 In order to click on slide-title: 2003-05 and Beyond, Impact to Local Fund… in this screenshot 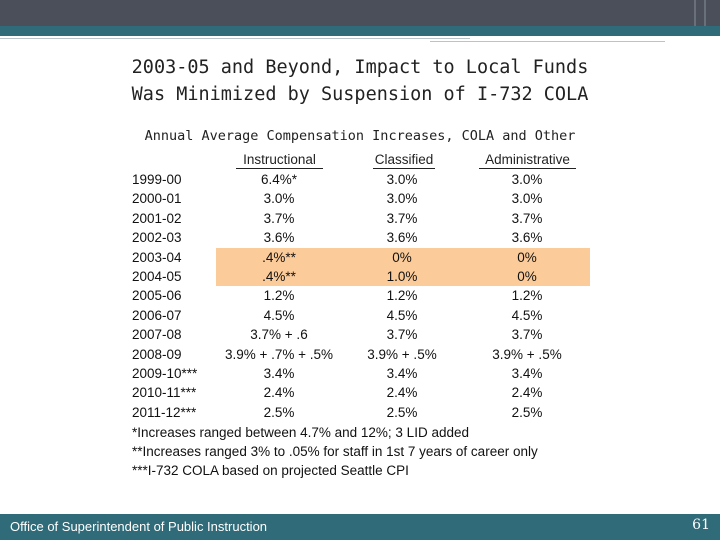, I will do `click(360, 81)`.